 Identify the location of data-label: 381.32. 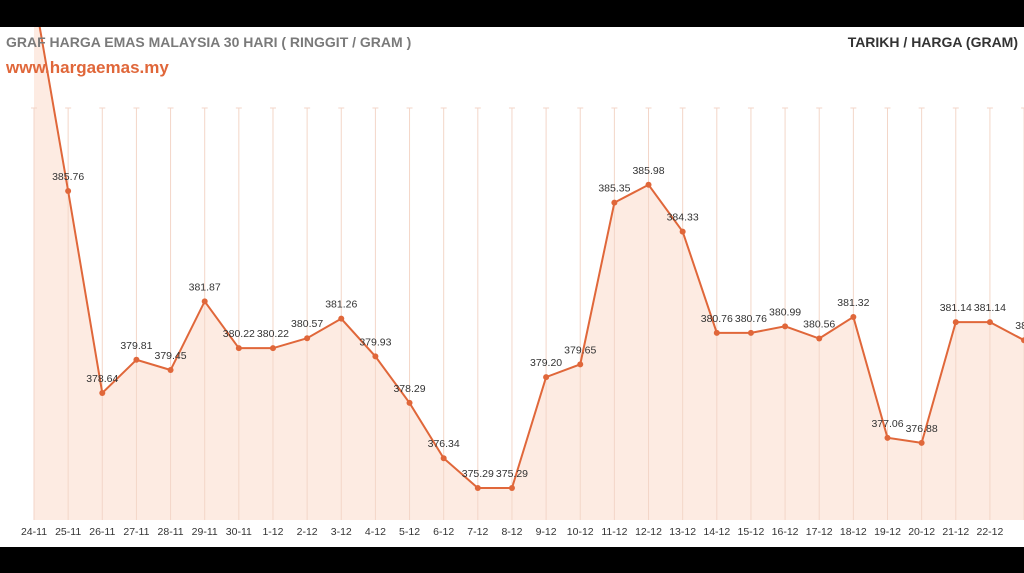
(853, 303).